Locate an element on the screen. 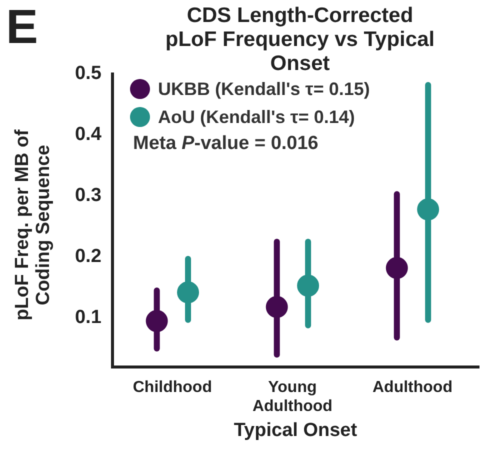 The image size is (490, 452). y-tick-label: 0.5 is located at coordinates (88, 73).